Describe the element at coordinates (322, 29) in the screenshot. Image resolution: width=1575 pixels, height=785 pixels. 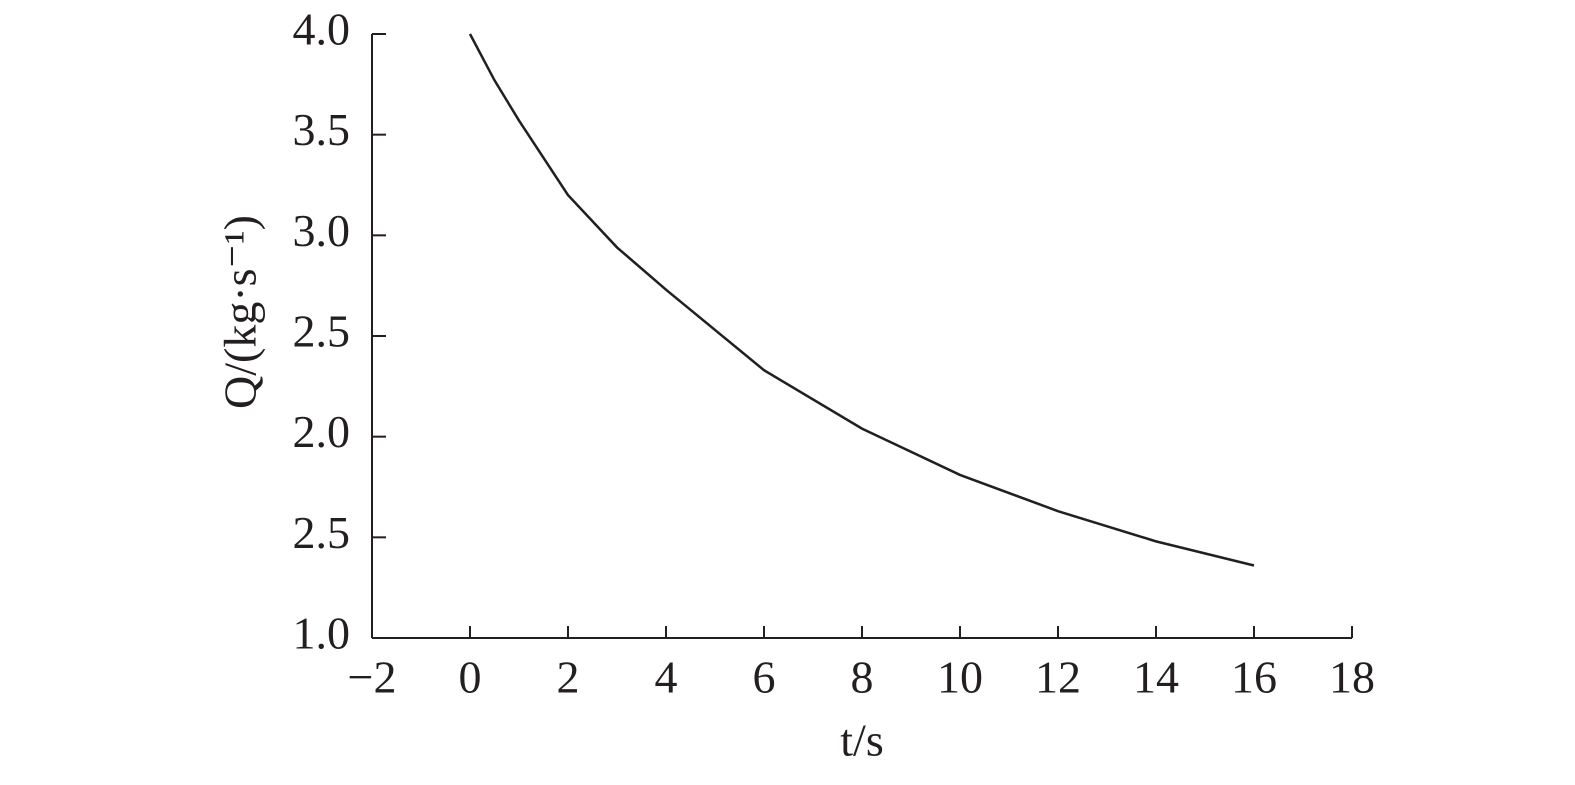
I see `y-tick-label: 4.0` at that location.